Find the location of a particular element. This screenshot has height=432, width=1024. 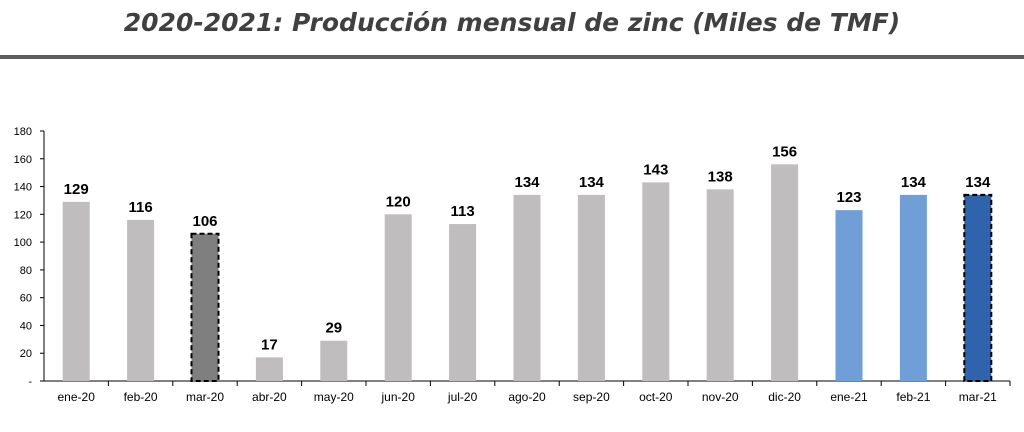

y-tick-label: 20 is located at coordinates (26, 354).